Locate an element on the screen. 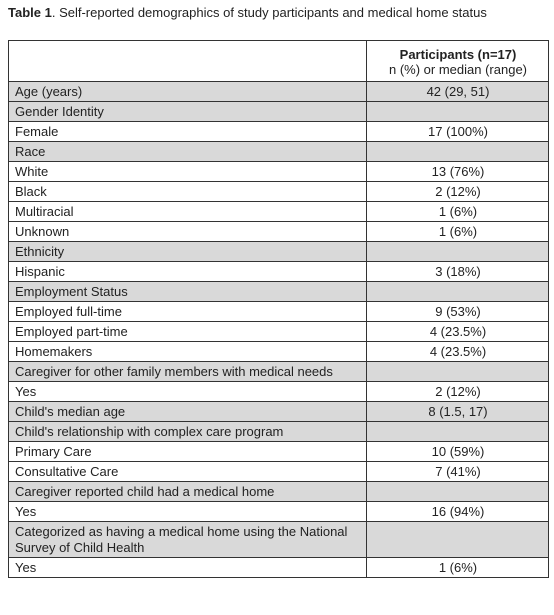  table-row: Race is located at coordinates (278, 151).